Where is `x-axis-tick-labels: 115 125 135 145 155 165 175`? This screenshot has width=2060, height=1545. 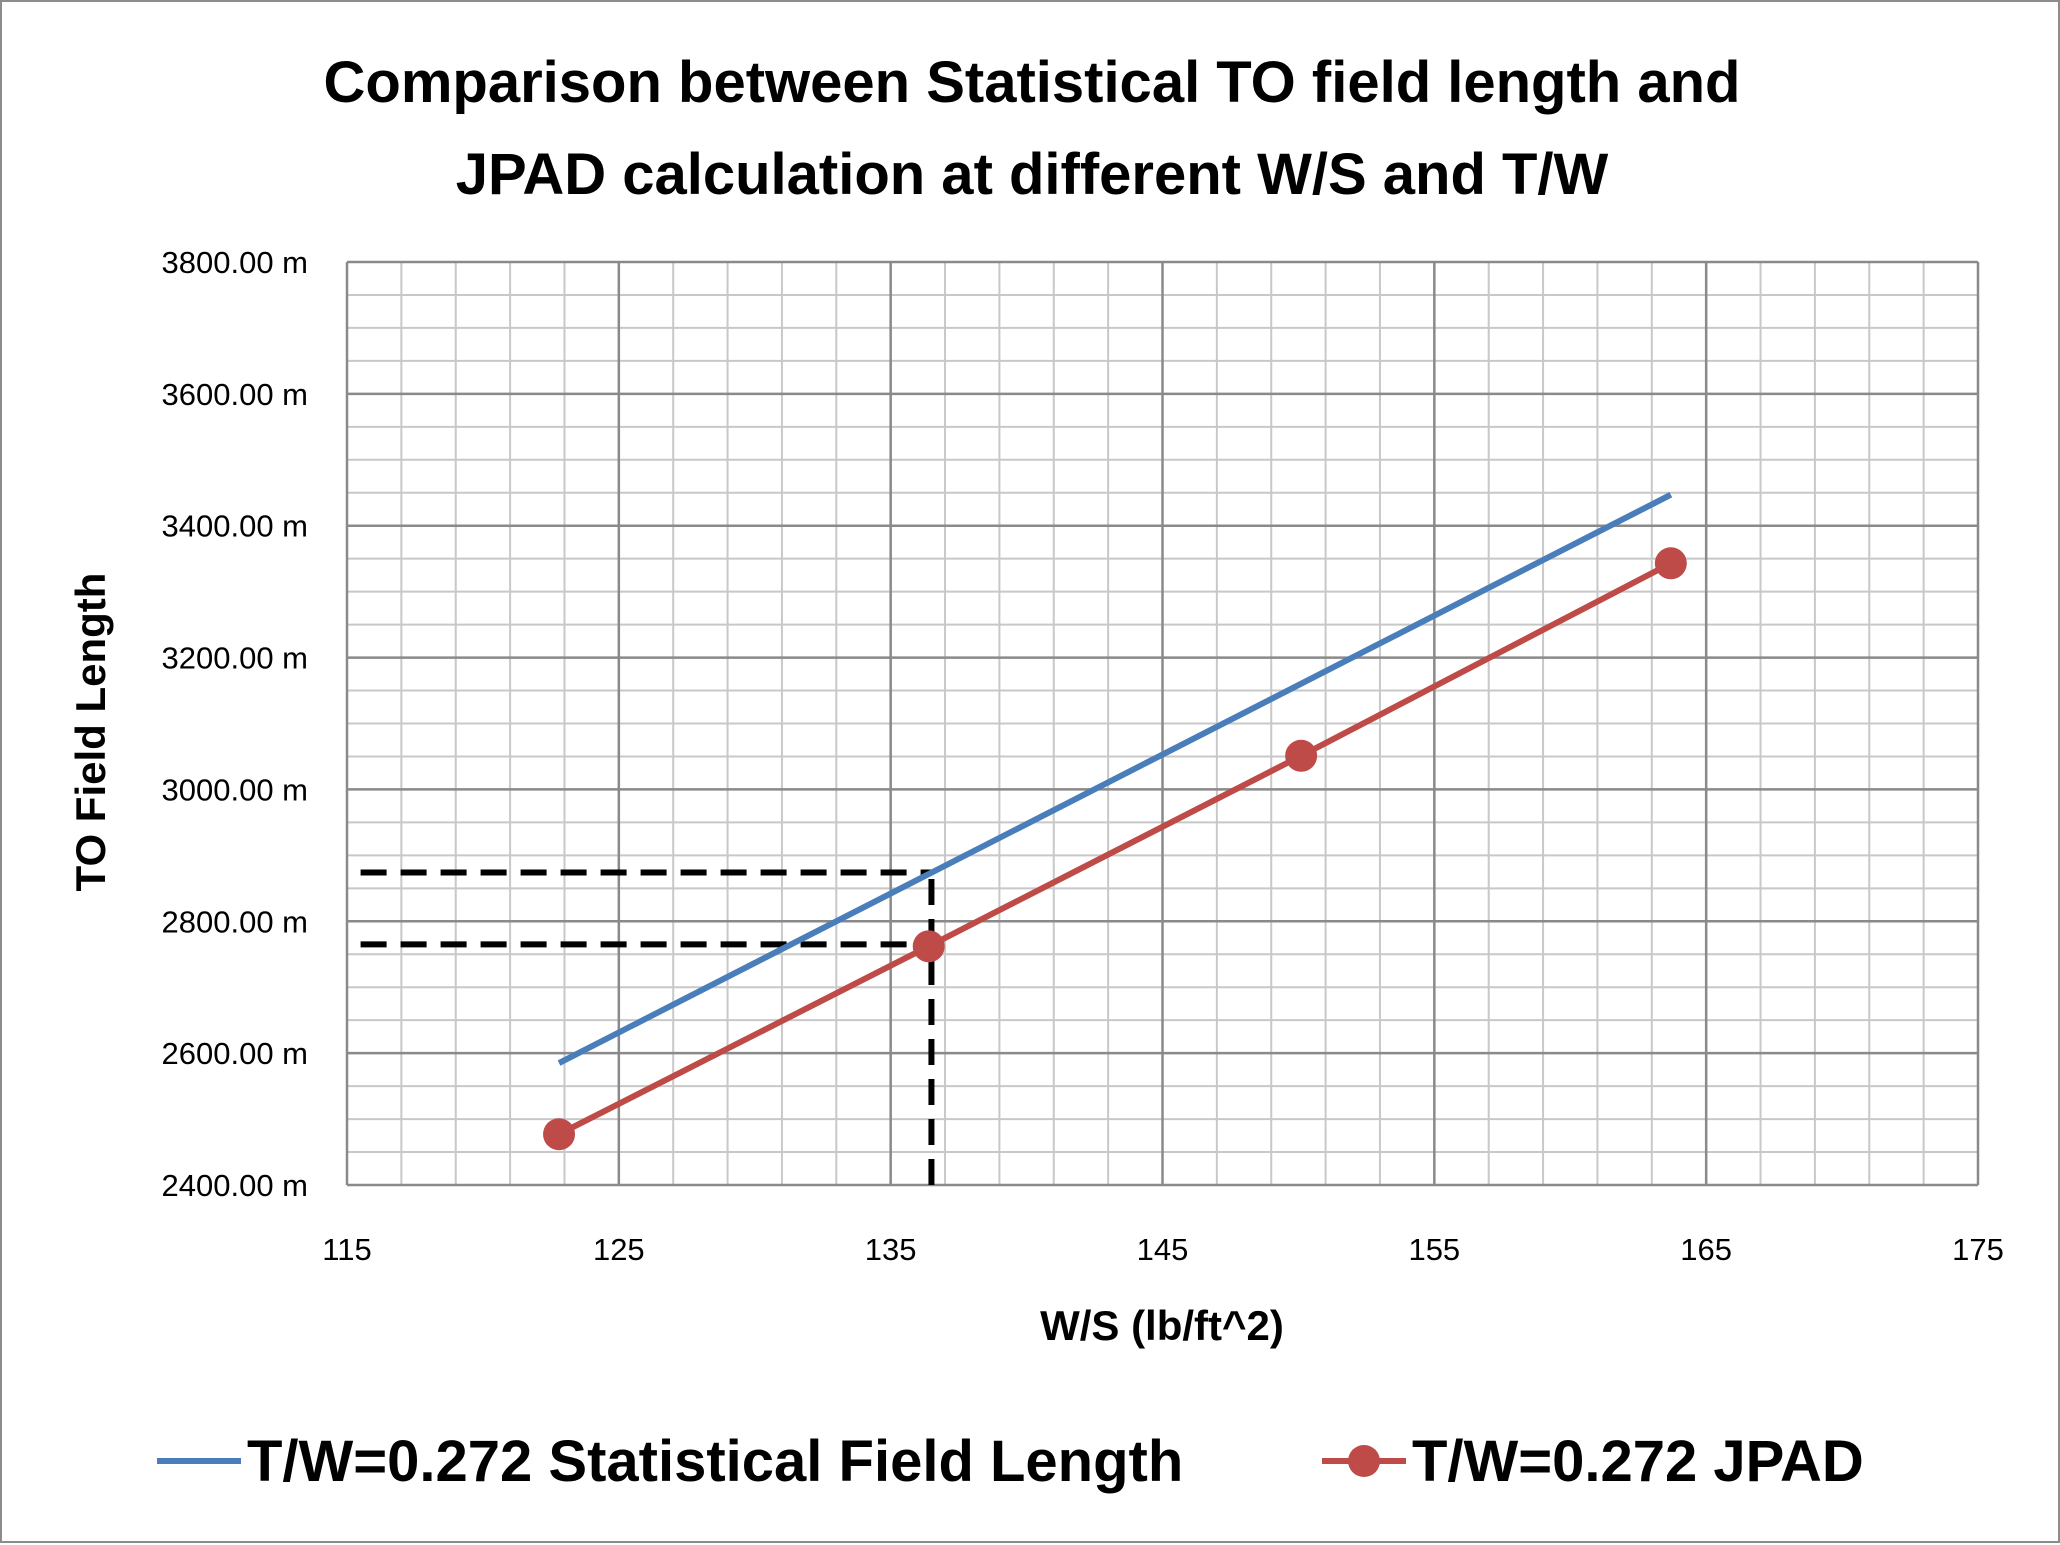 x-axis-tick-labels: 115 125 135 145 155 165 175 is located at coordinates (1163, 1249).